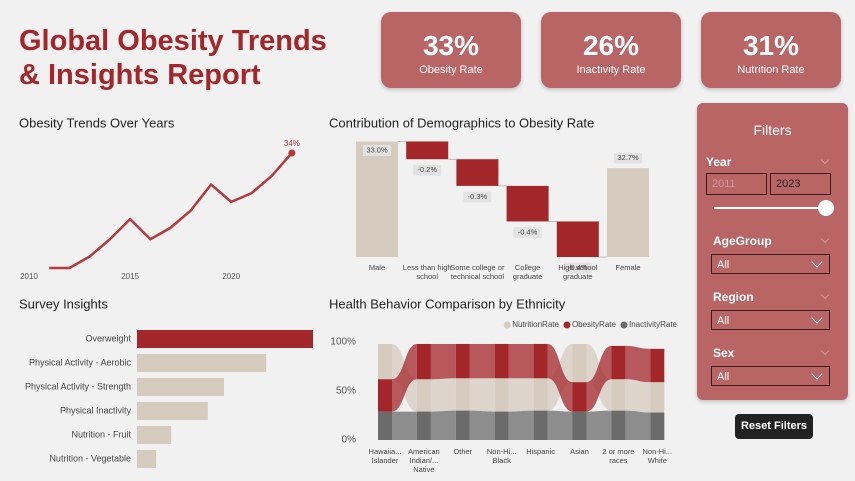  I want to click on y-tick-label: Physical Activity - Aerobic, so click(80, 362).